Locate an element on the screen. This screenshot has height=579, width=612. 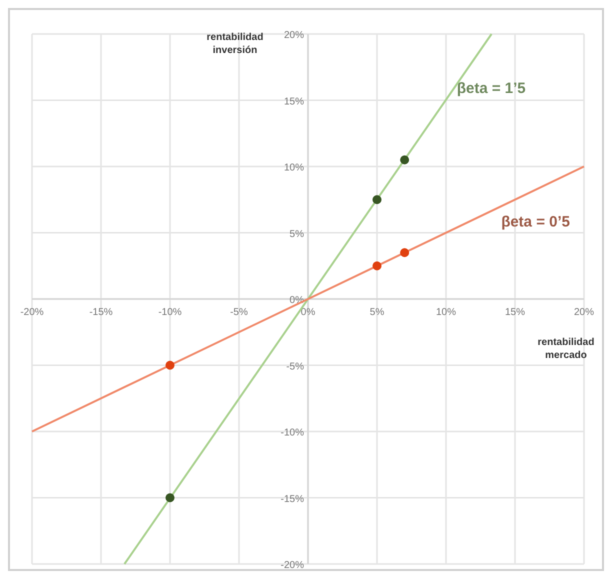
x-tick-label: 15% is located at coordinates (515, 312).